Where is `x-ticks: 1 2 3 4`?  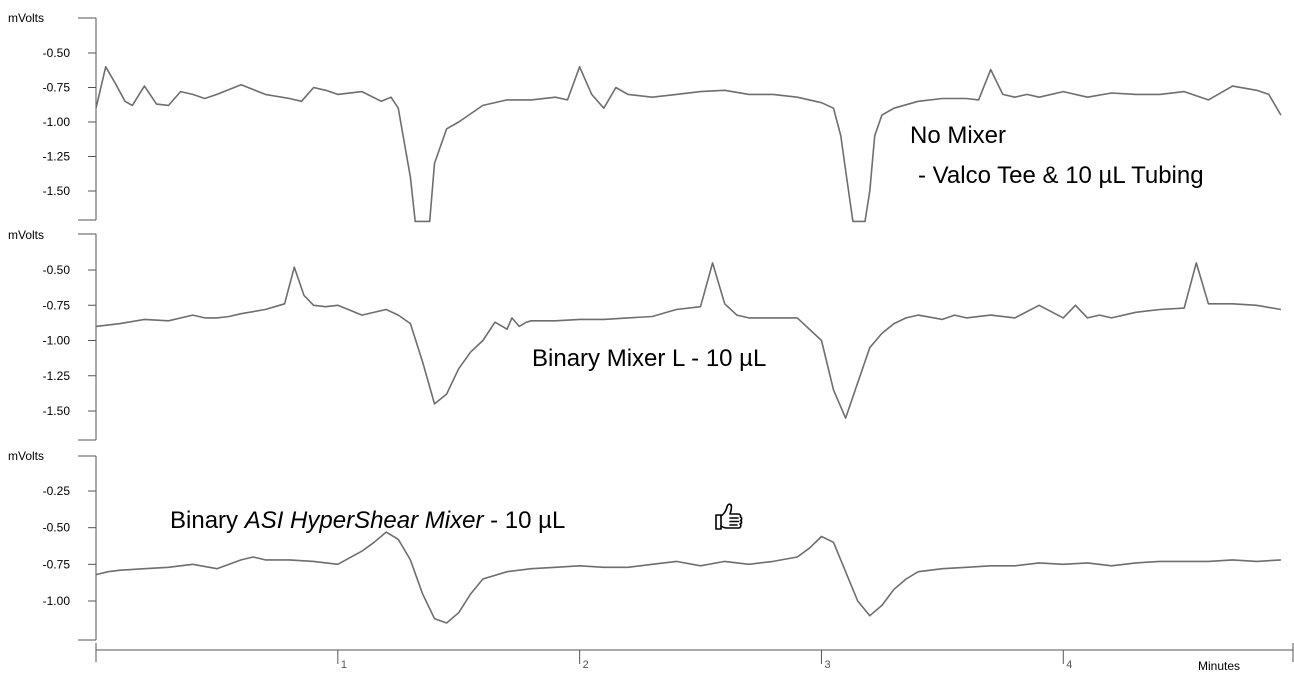
x-ticks: 1 2 3 4 is located at coordinates (694, 657).